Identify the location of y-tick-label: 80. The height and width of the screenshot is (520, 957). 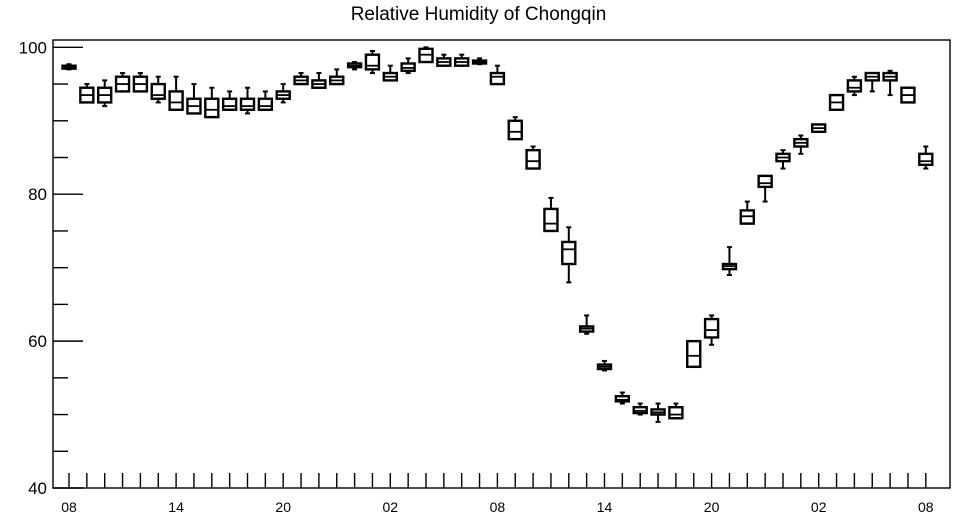
(37, 194).